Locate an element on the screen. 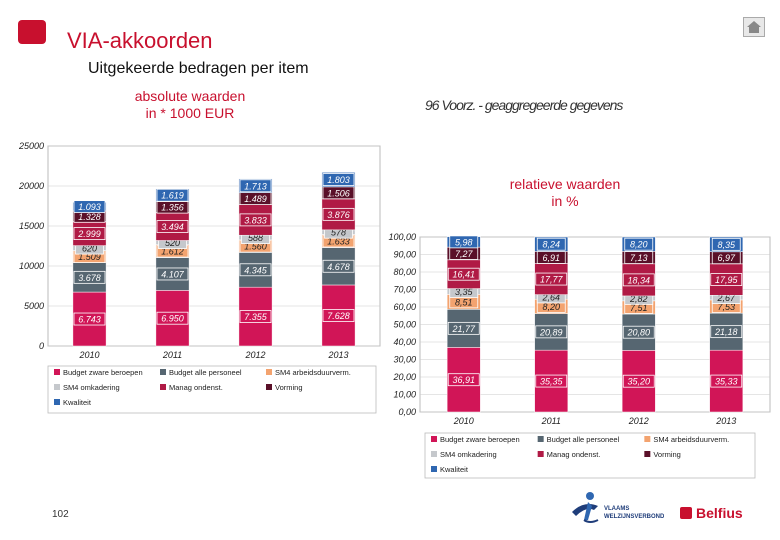 The height and width of the screenshot is (540, 780). data-label: 1.713 is located at coordinates (255, 186).